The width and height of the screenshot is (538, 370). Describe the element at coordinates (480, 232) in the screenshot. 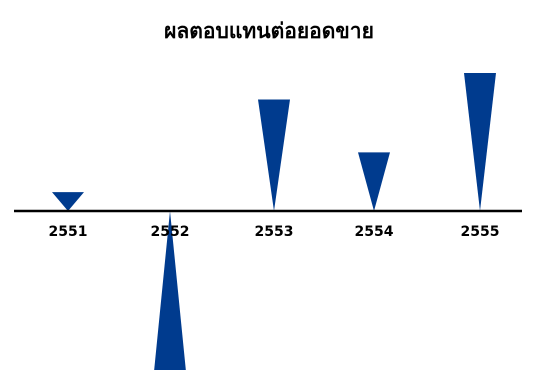

I see `x-tick-label-2555: 2555` at that location.